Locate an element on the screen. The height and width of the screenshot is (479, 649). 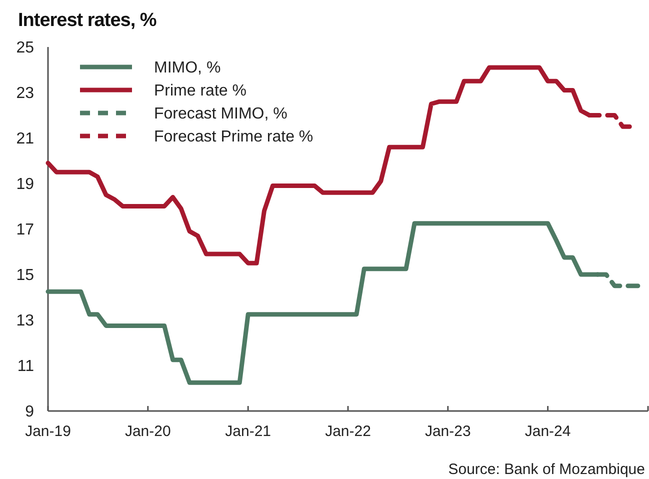
y-tick-label: 15 is located at coordinates (25, 275).